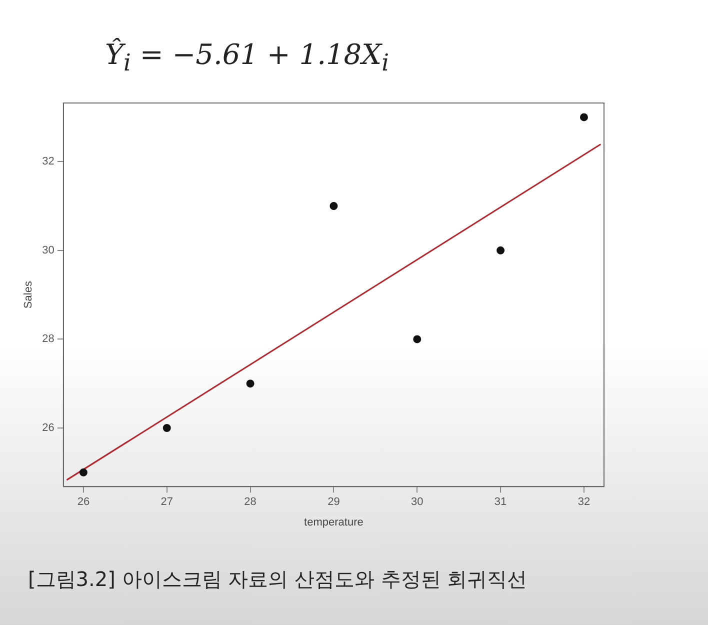 The height and width of the screenshot is (625, 708). I want to click on y-tick-label: 26, so click(48, 428).